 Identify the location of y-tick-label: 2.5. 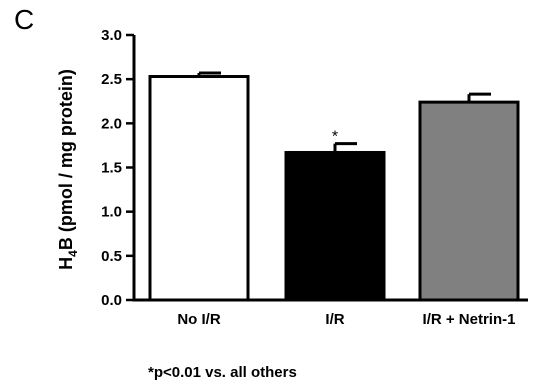
(111, 79).